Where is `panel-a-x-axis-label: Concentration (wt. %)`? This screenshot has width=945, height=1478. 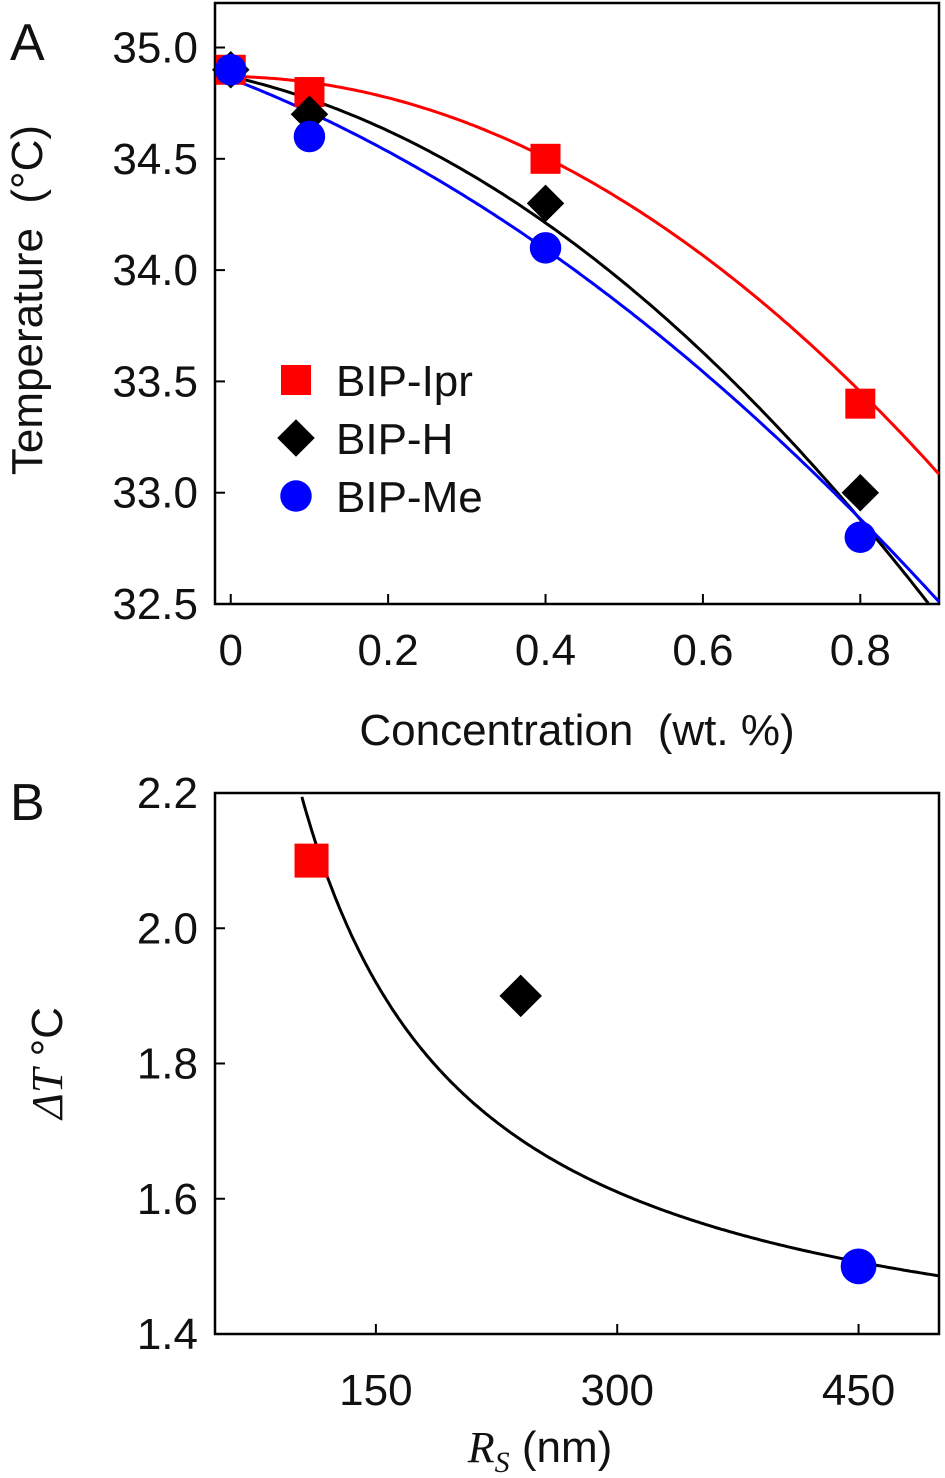 panel-a-x-axis-label: Concentration (wt. %) is located at coordinates (576, 730).